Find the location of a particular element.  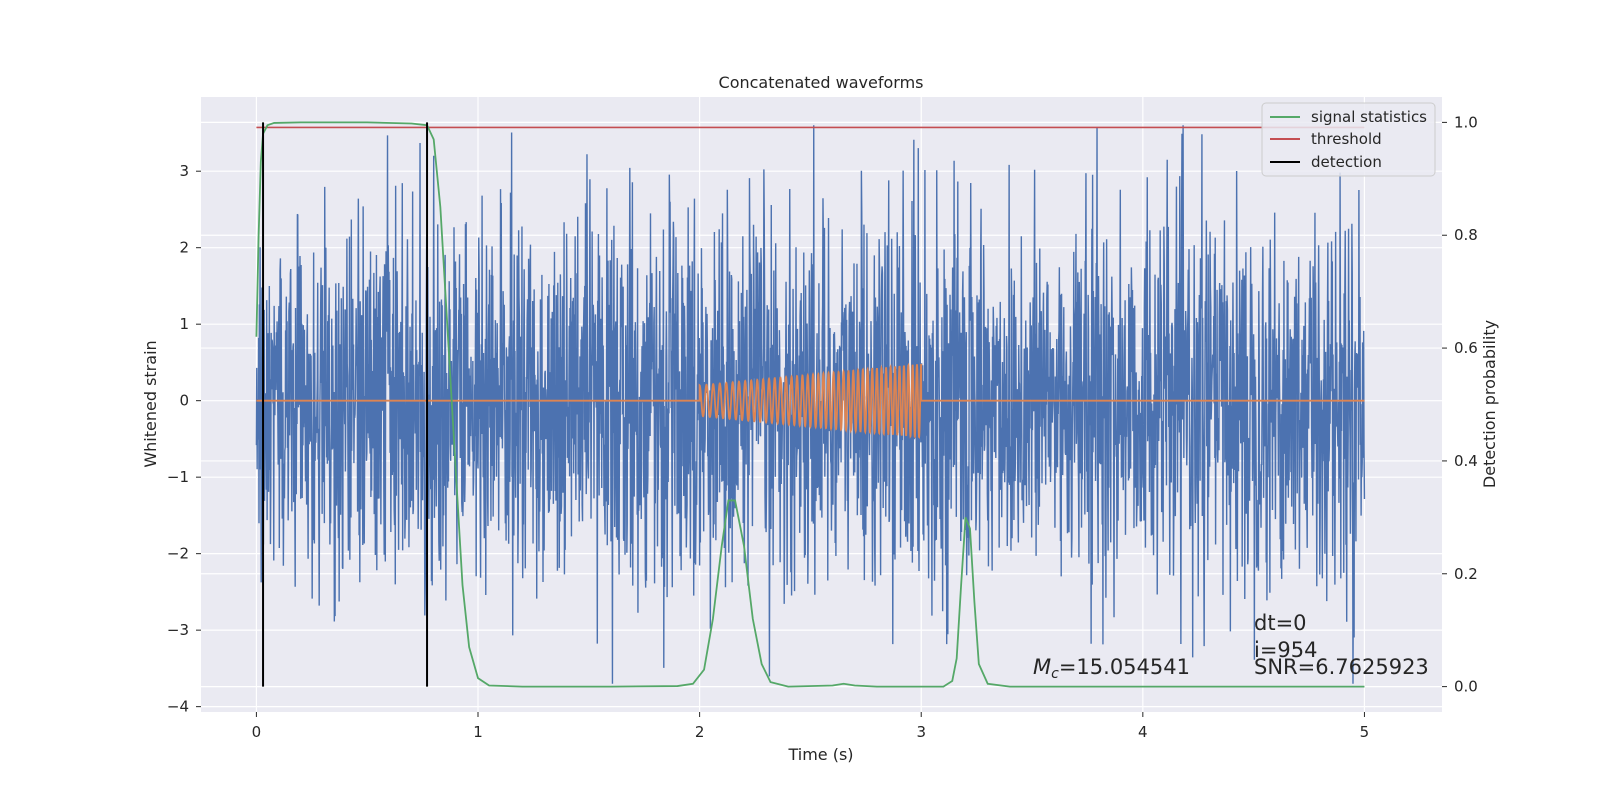

y2-tick-label: 0.8 is located at coordinates (1466, 235).